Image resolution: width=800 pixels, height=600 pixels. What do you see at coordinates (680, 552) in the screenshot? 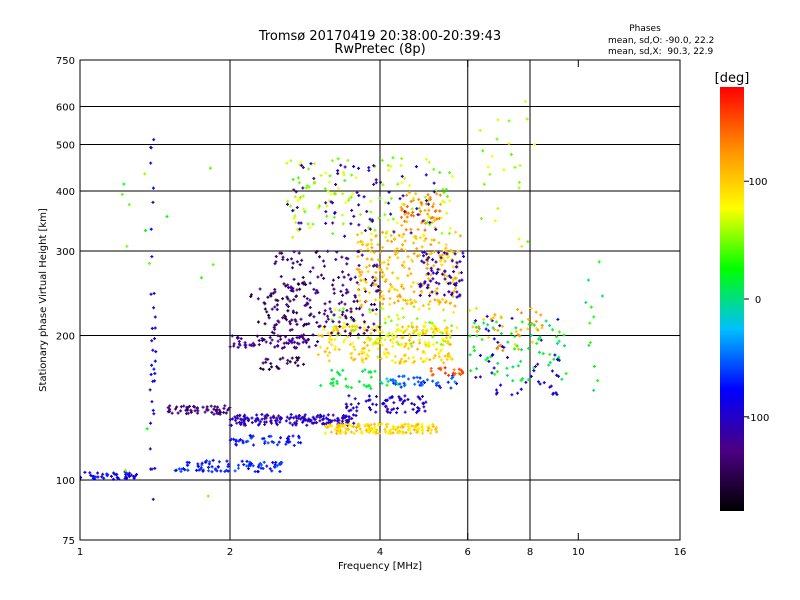
I see `x-tick-label: 16` at bounding box center [680, 552].